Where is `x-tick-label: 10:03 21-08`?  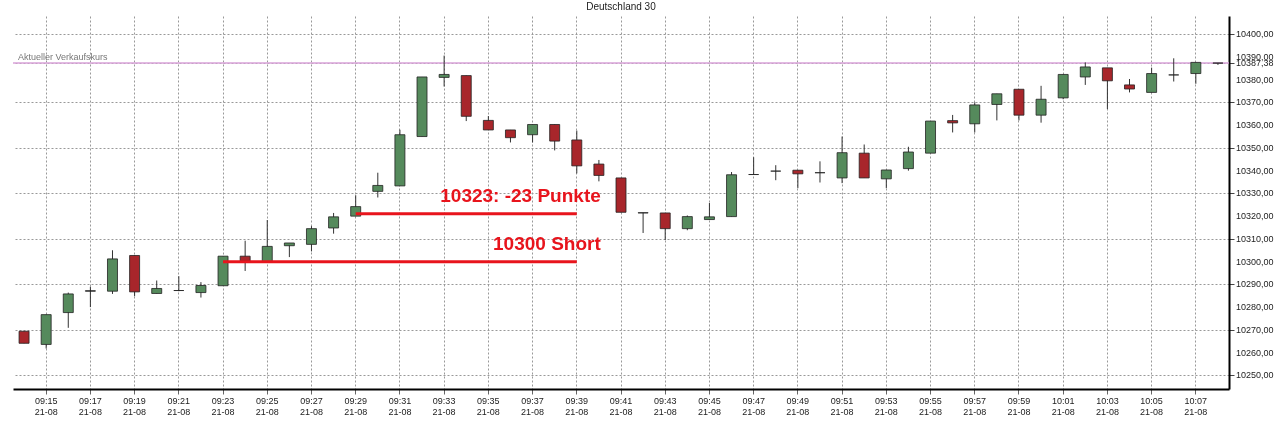 x-tick-label: 10:03 21-08 is located at coordinates (1107, 406).